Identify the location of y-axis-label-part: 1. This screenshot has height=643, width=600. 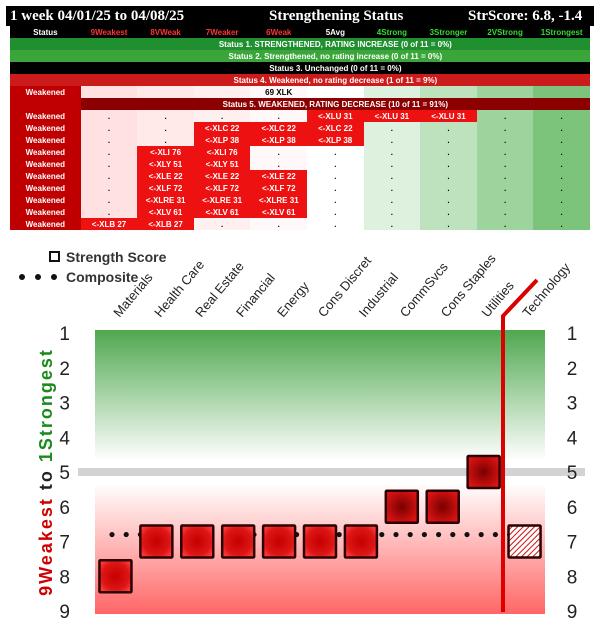
(46, 456).